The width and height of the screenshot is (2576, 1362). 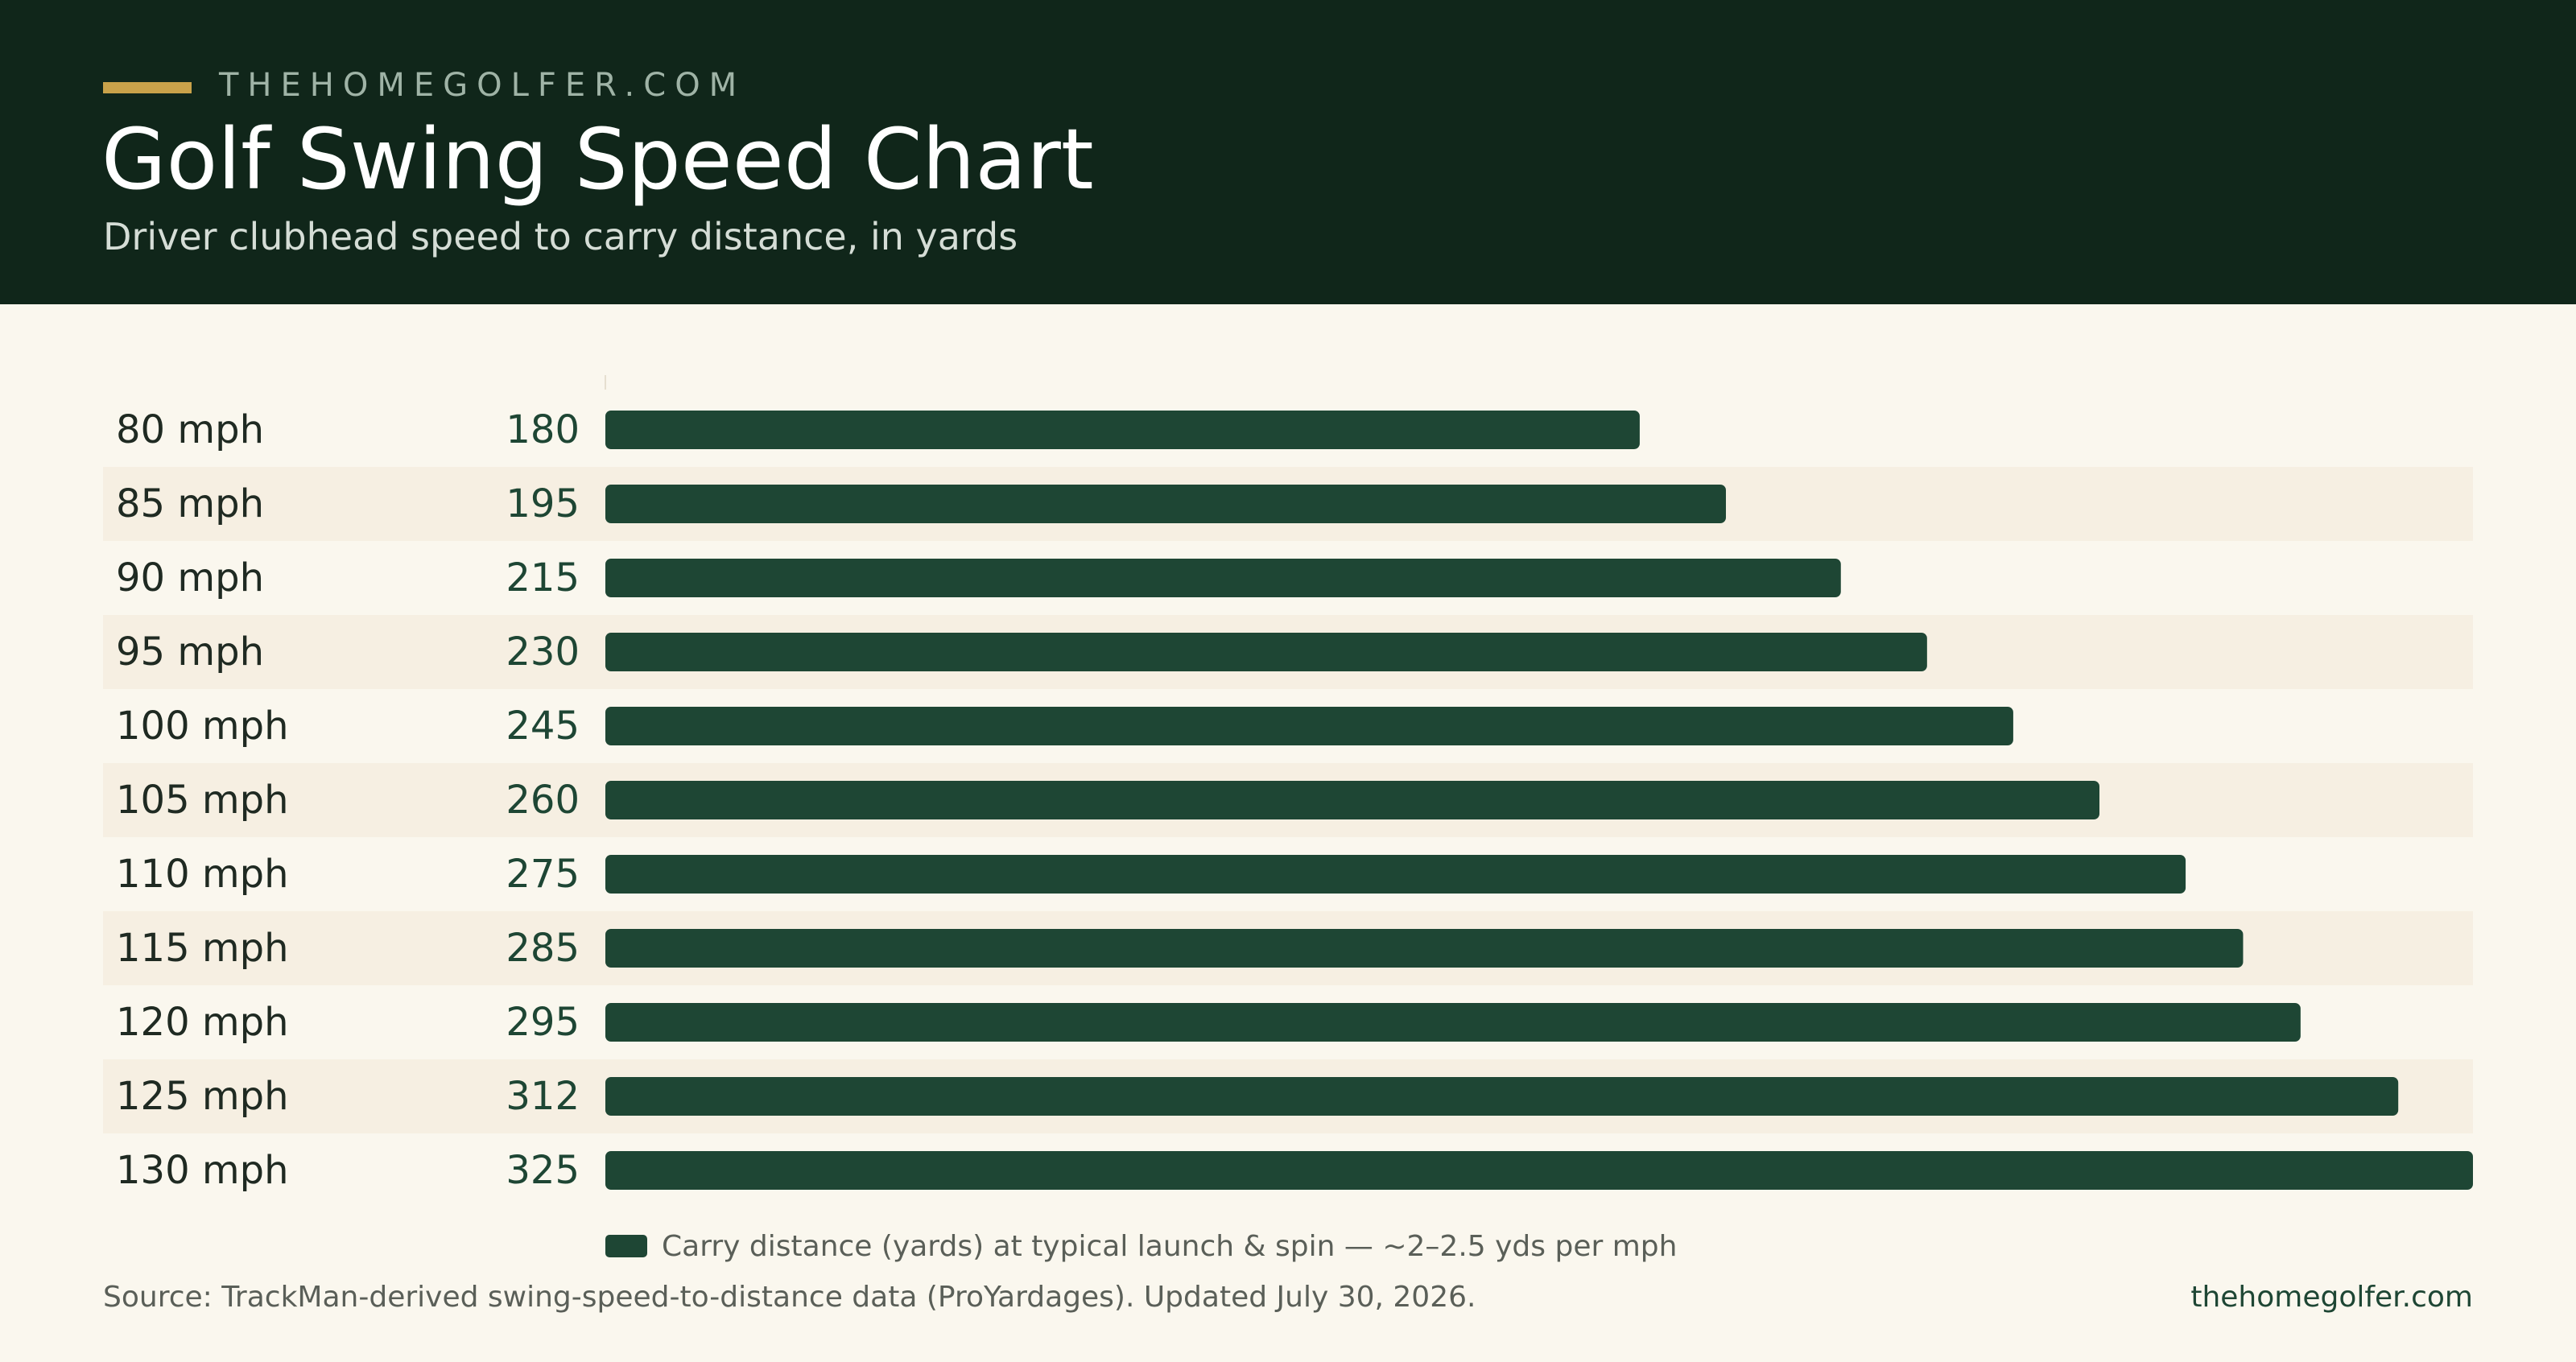 I want to click on data-label: 245, so click(x=543, y=727).